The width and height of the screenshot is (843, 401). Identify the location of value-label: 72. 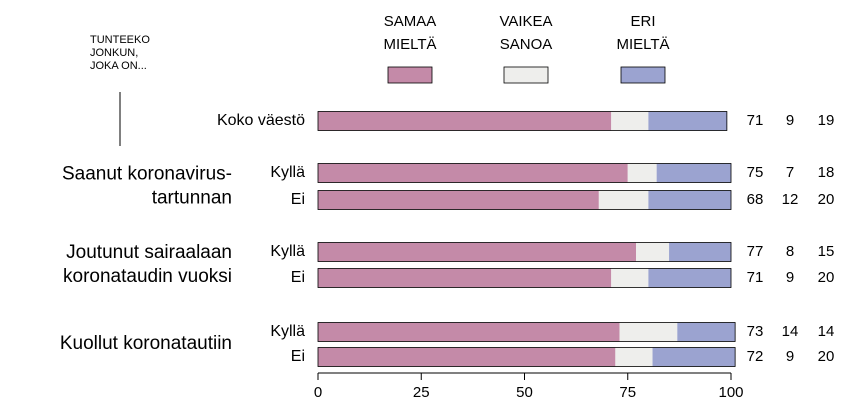
(755, 356).